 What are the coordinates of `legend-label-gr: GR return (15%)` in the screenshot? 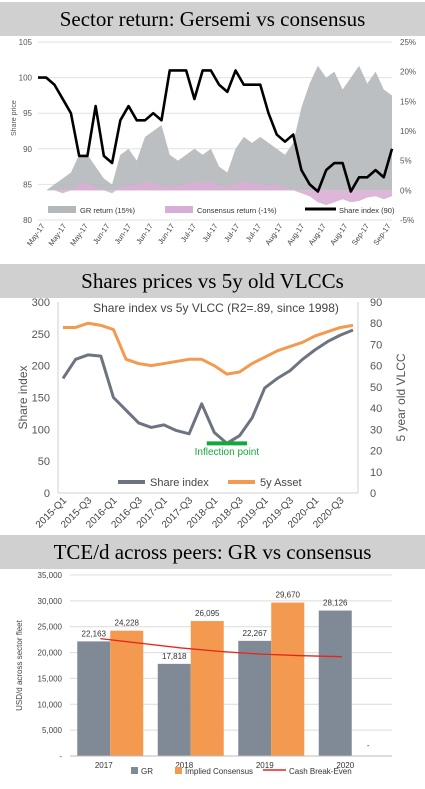 It's located at (108, 210).